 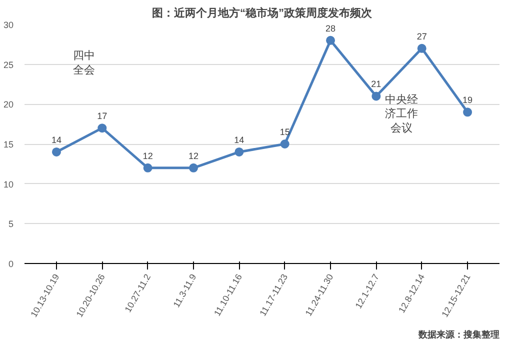 I want to click on y-tick-label: 20, so click(x=8, y=105).